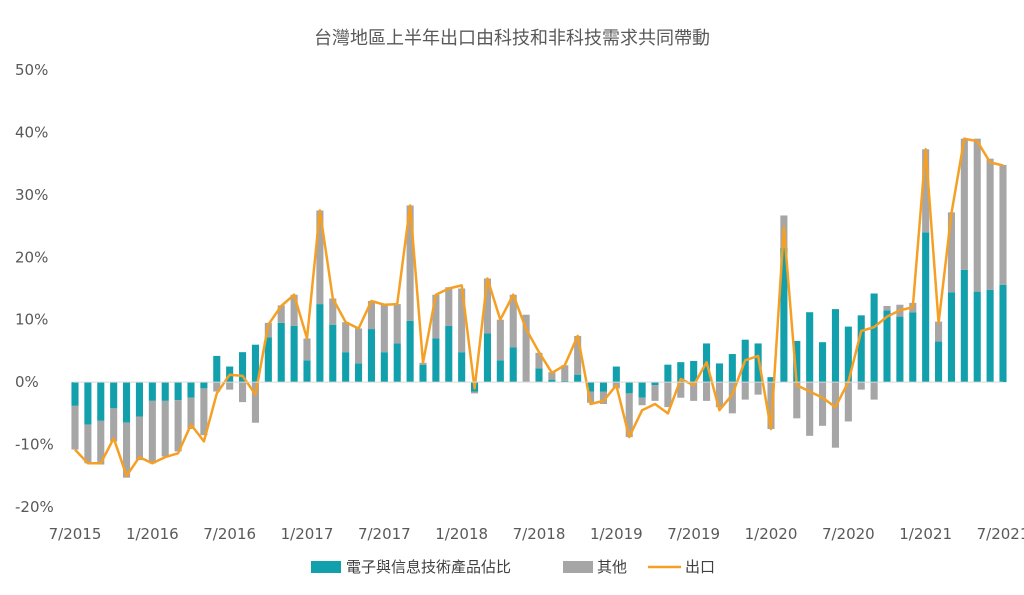 This screenshot has width=1024, height=595. Describe the element at coordinates (539, 534) in the screenshot. I see `x-tick-label: 7/2018` at that location.